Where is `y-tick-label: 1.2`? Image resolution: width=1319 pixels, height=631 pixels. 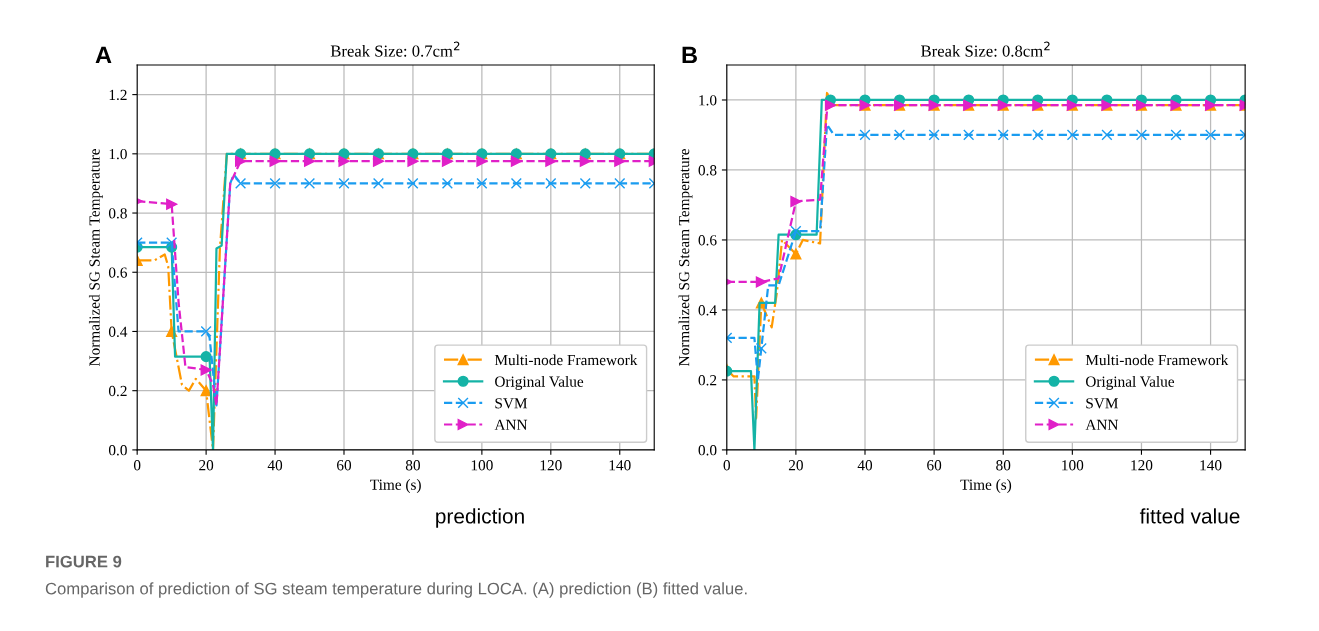
y-tick-label: 1.2 is located at coordinates (118, 95).